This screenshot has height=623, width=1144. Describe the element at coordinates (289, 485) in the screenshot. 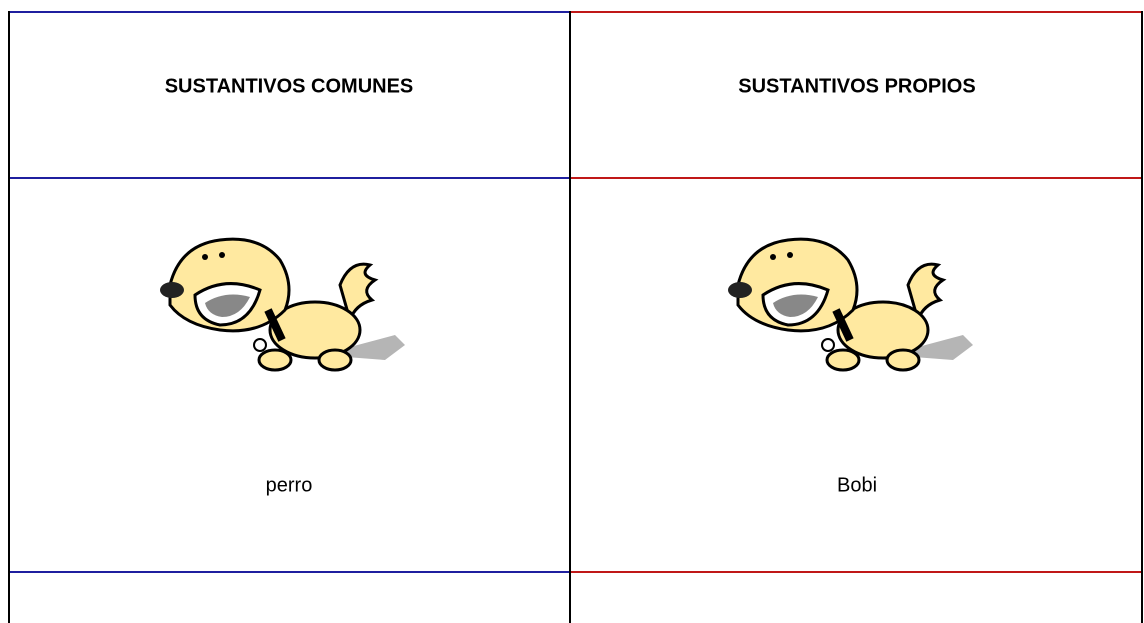

I see `cell-text: perro` at that location.